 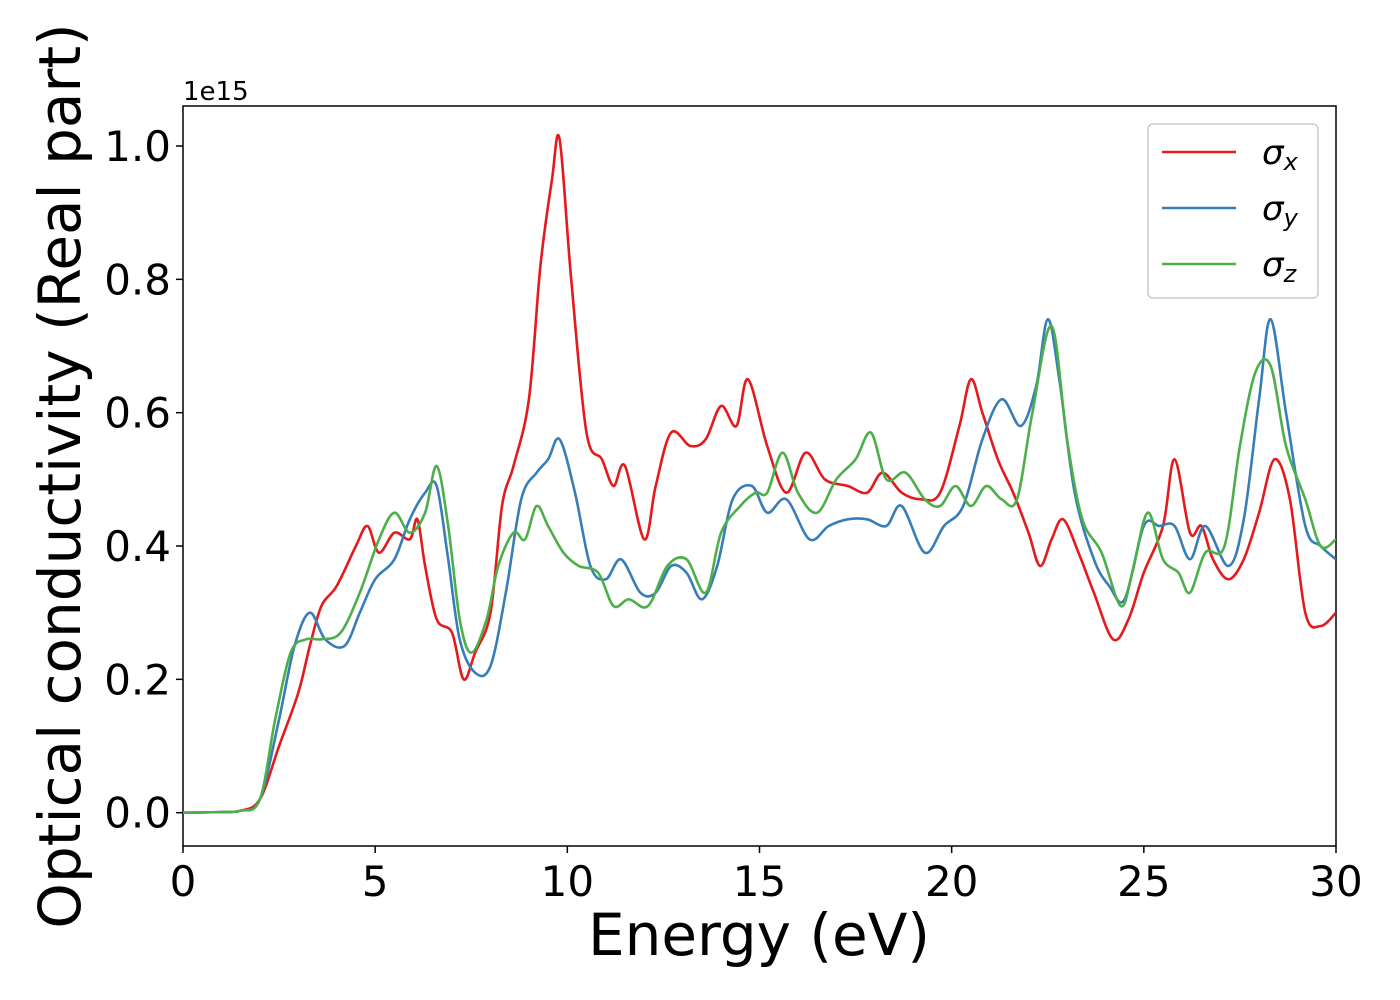 What do you see at coordinates (951, 881) in the screenshot?
I see `x-tick-label: 20` at bounding box center [951, 881].